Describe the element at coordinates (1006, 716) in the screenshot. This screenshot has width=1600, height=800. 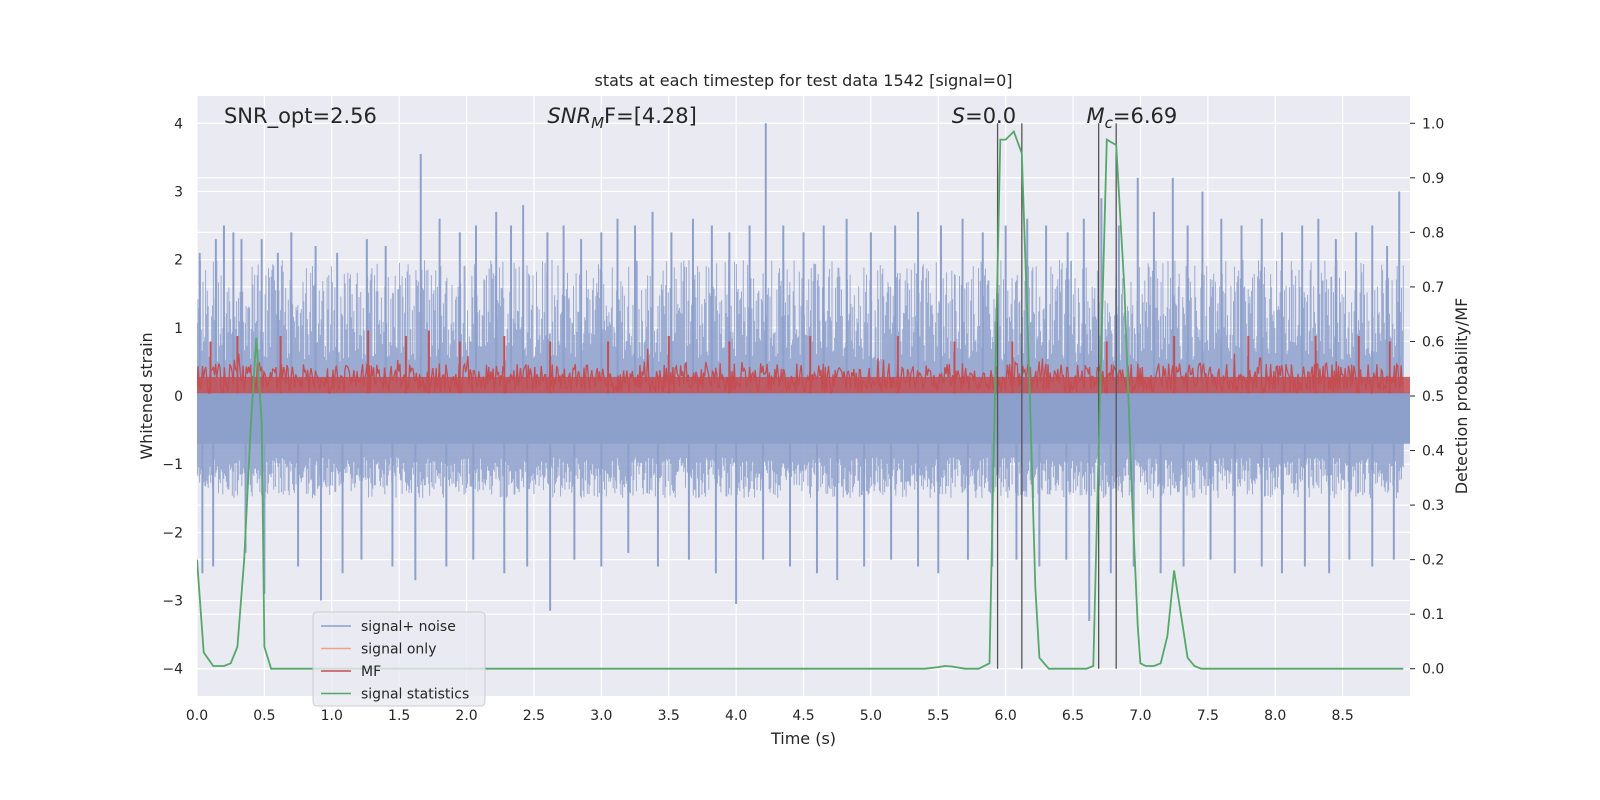
I see `x-tick-label-12: 6.0` at that location.